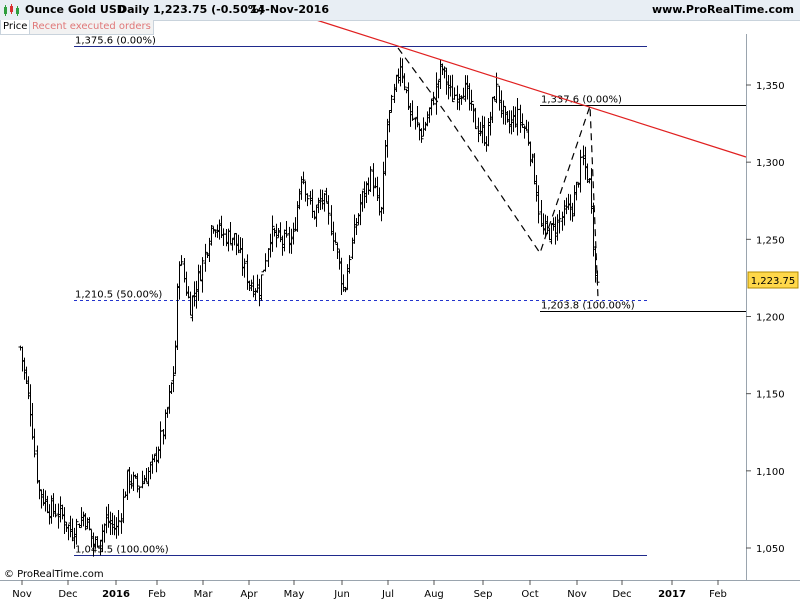 The height and width of the screenshot is (600, 800). I want to click on price-axis: 1,050 1,100 1,150 1,200 1,250 1,300 1,350, so click(765, 318).